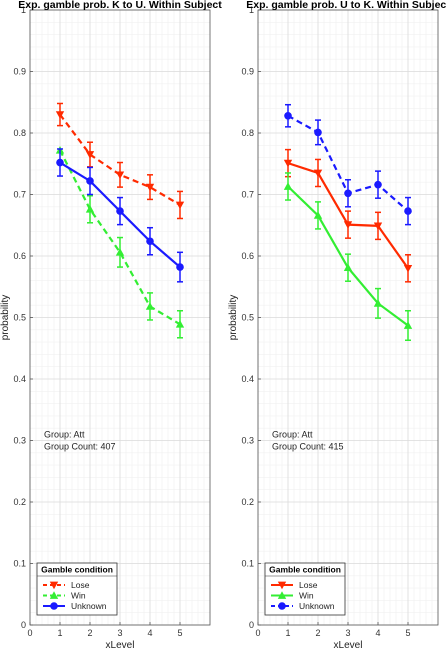 Image resolution: width=446 pixels, height=650 pixels. I want to click on series-line-lose, so click(120, 159).